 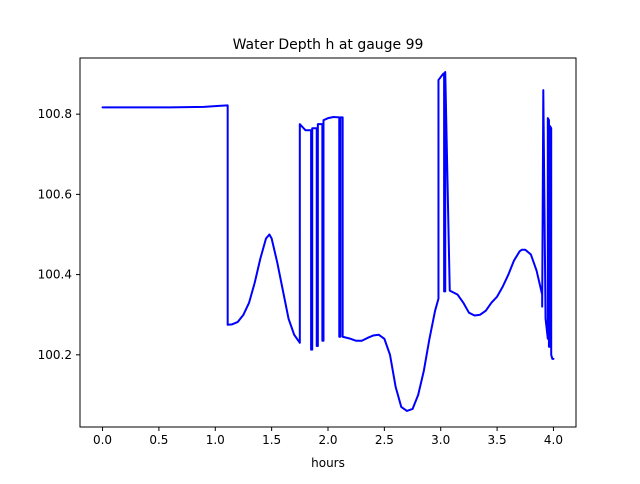 What do you see at coordinates (55, 355) in the screenshot?
I see `y-tick-label: 100.2` at bounding box center [55, 355].